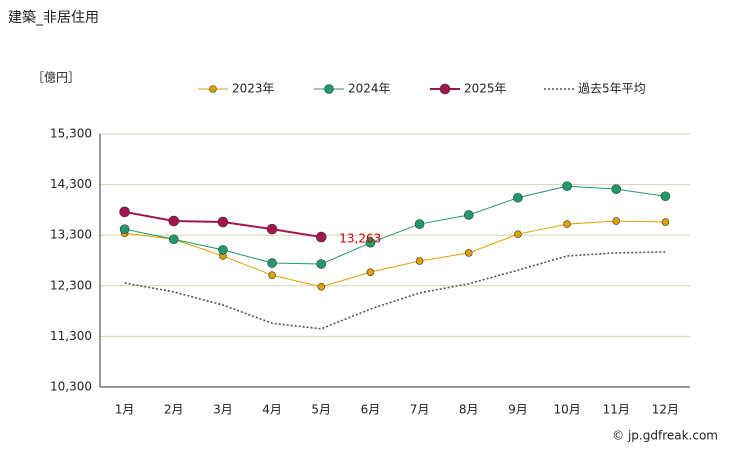 The image size is (729, 455). I want to click on y-tick-label: 12,300, so click(71, 285).